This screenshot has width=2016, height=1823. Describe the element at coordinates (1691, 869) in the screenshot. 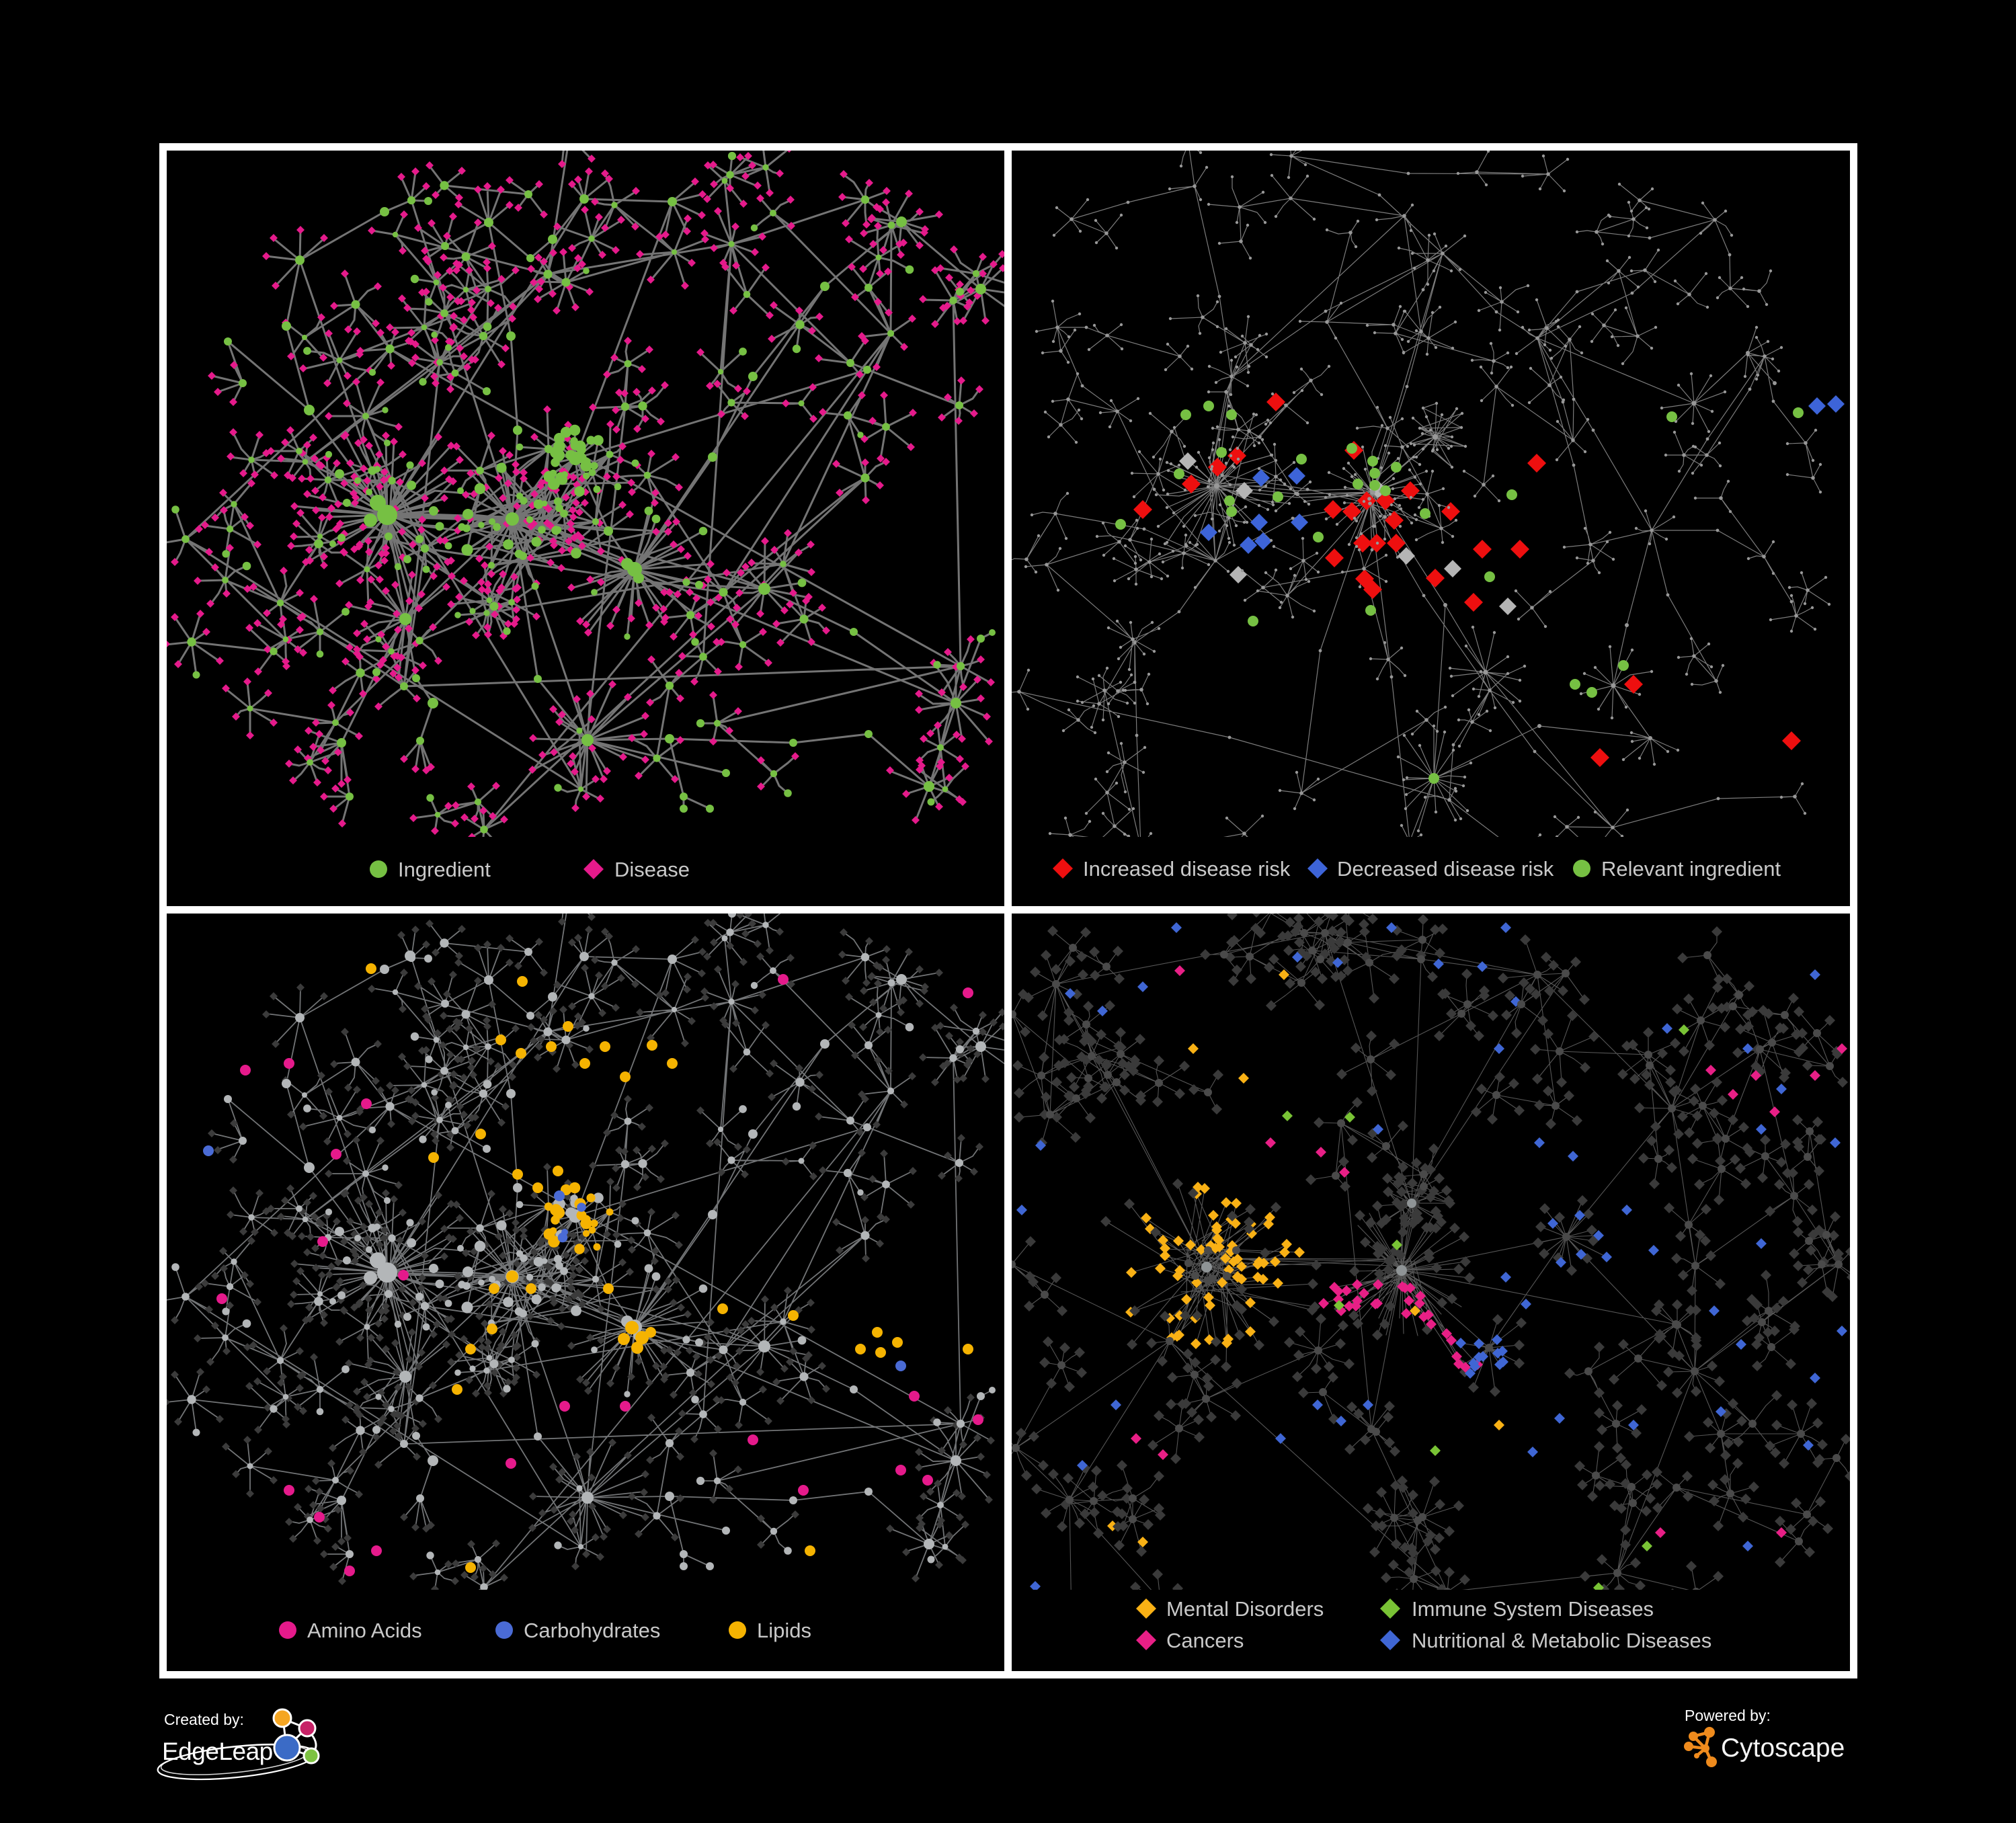

I see `svg-text: Relevant ingredient` at that location.